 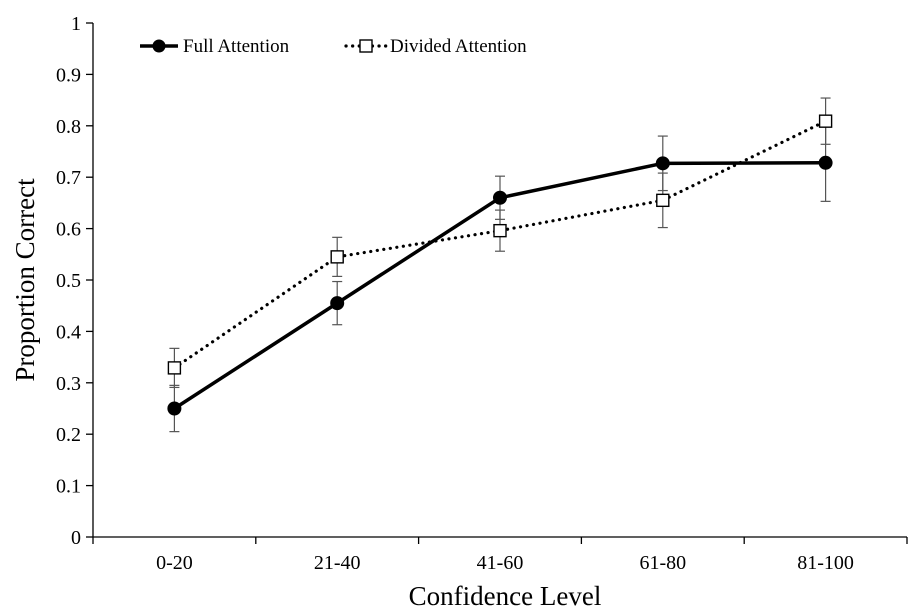 I want to click on y-tick-label: 0.1, so click(x=68, y=487).